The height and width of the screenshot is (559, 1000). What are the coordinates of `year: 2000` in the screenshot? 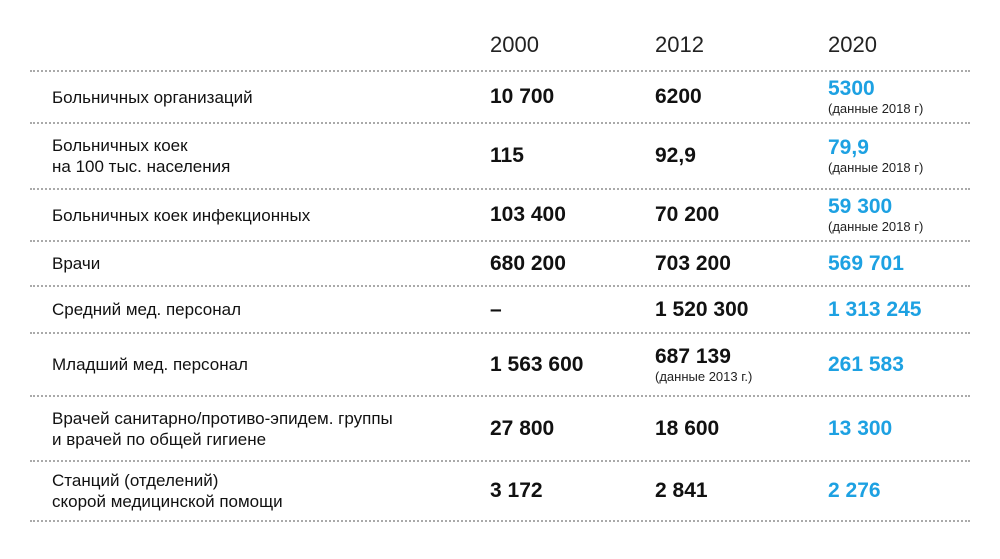 It's located at (514, 44).